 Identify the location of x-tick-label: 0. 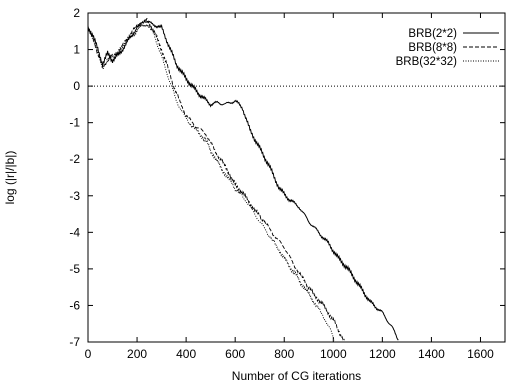
(88, 354).